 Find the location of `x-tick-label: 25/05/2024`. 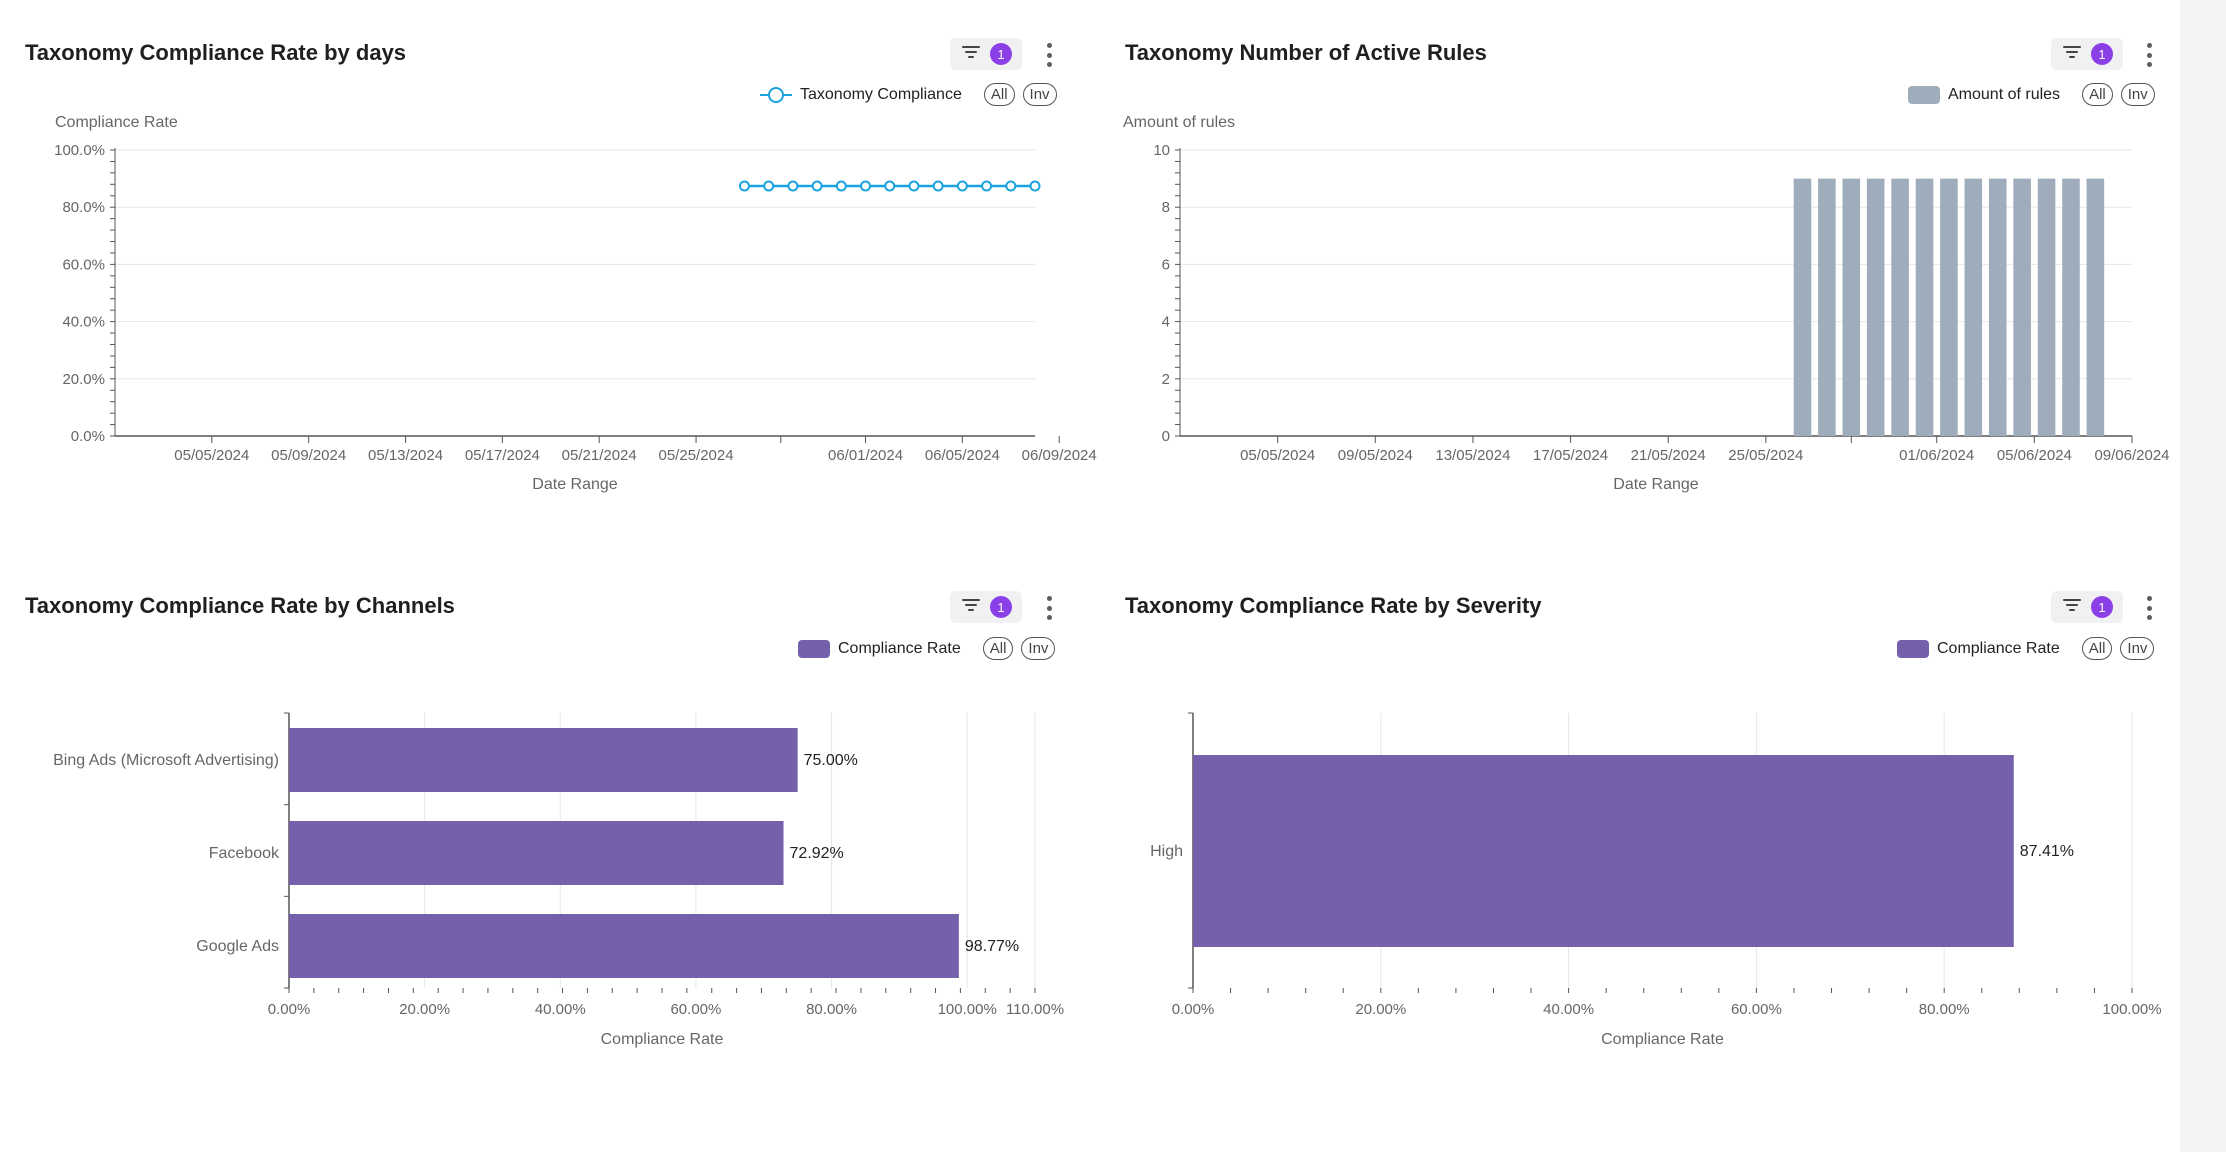

x-tick-label: 25/05/2024 is located at coordinates (1765, 455).